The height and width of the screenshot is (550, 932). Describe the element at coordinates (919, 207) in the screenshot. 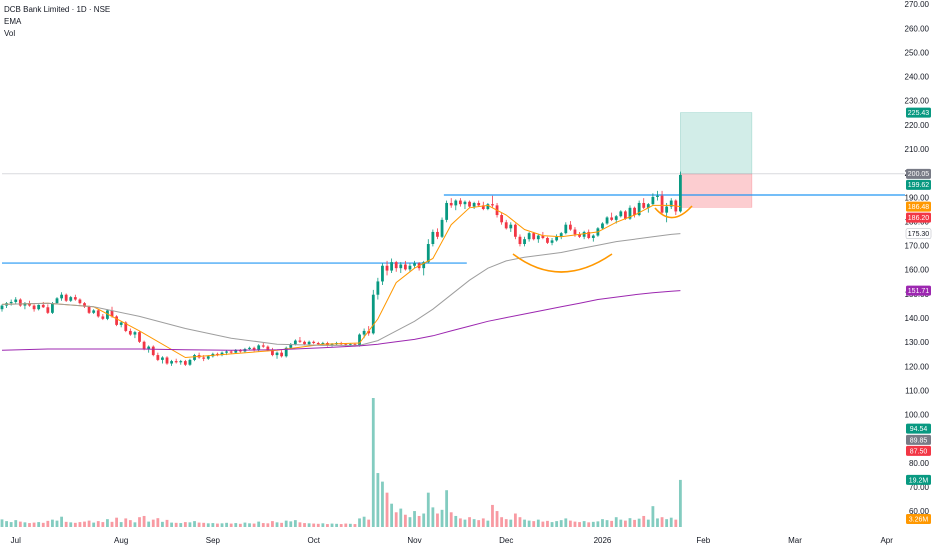

I see `price-tag-label: 186.48` at that location.